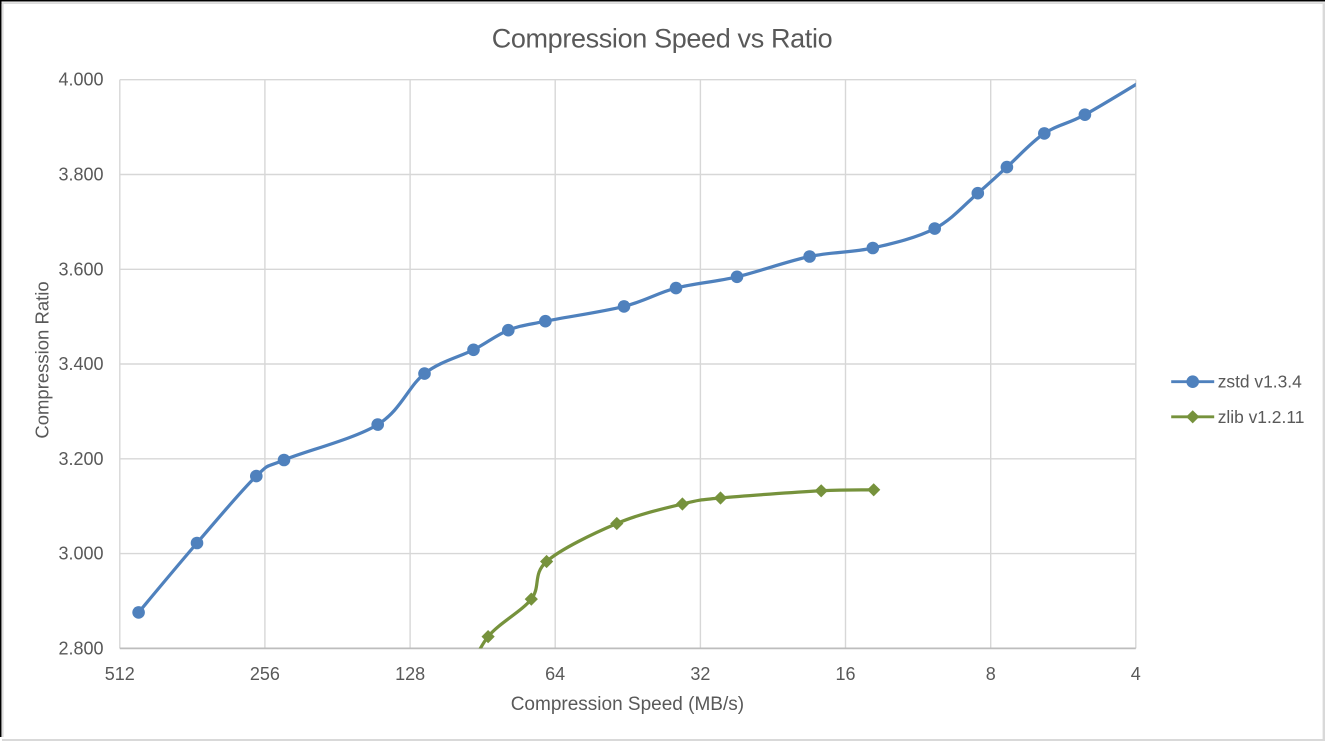 This screenshot has width=1325, height=741. I want to click on svg-text: Compression Ratio, so click(42, 359).